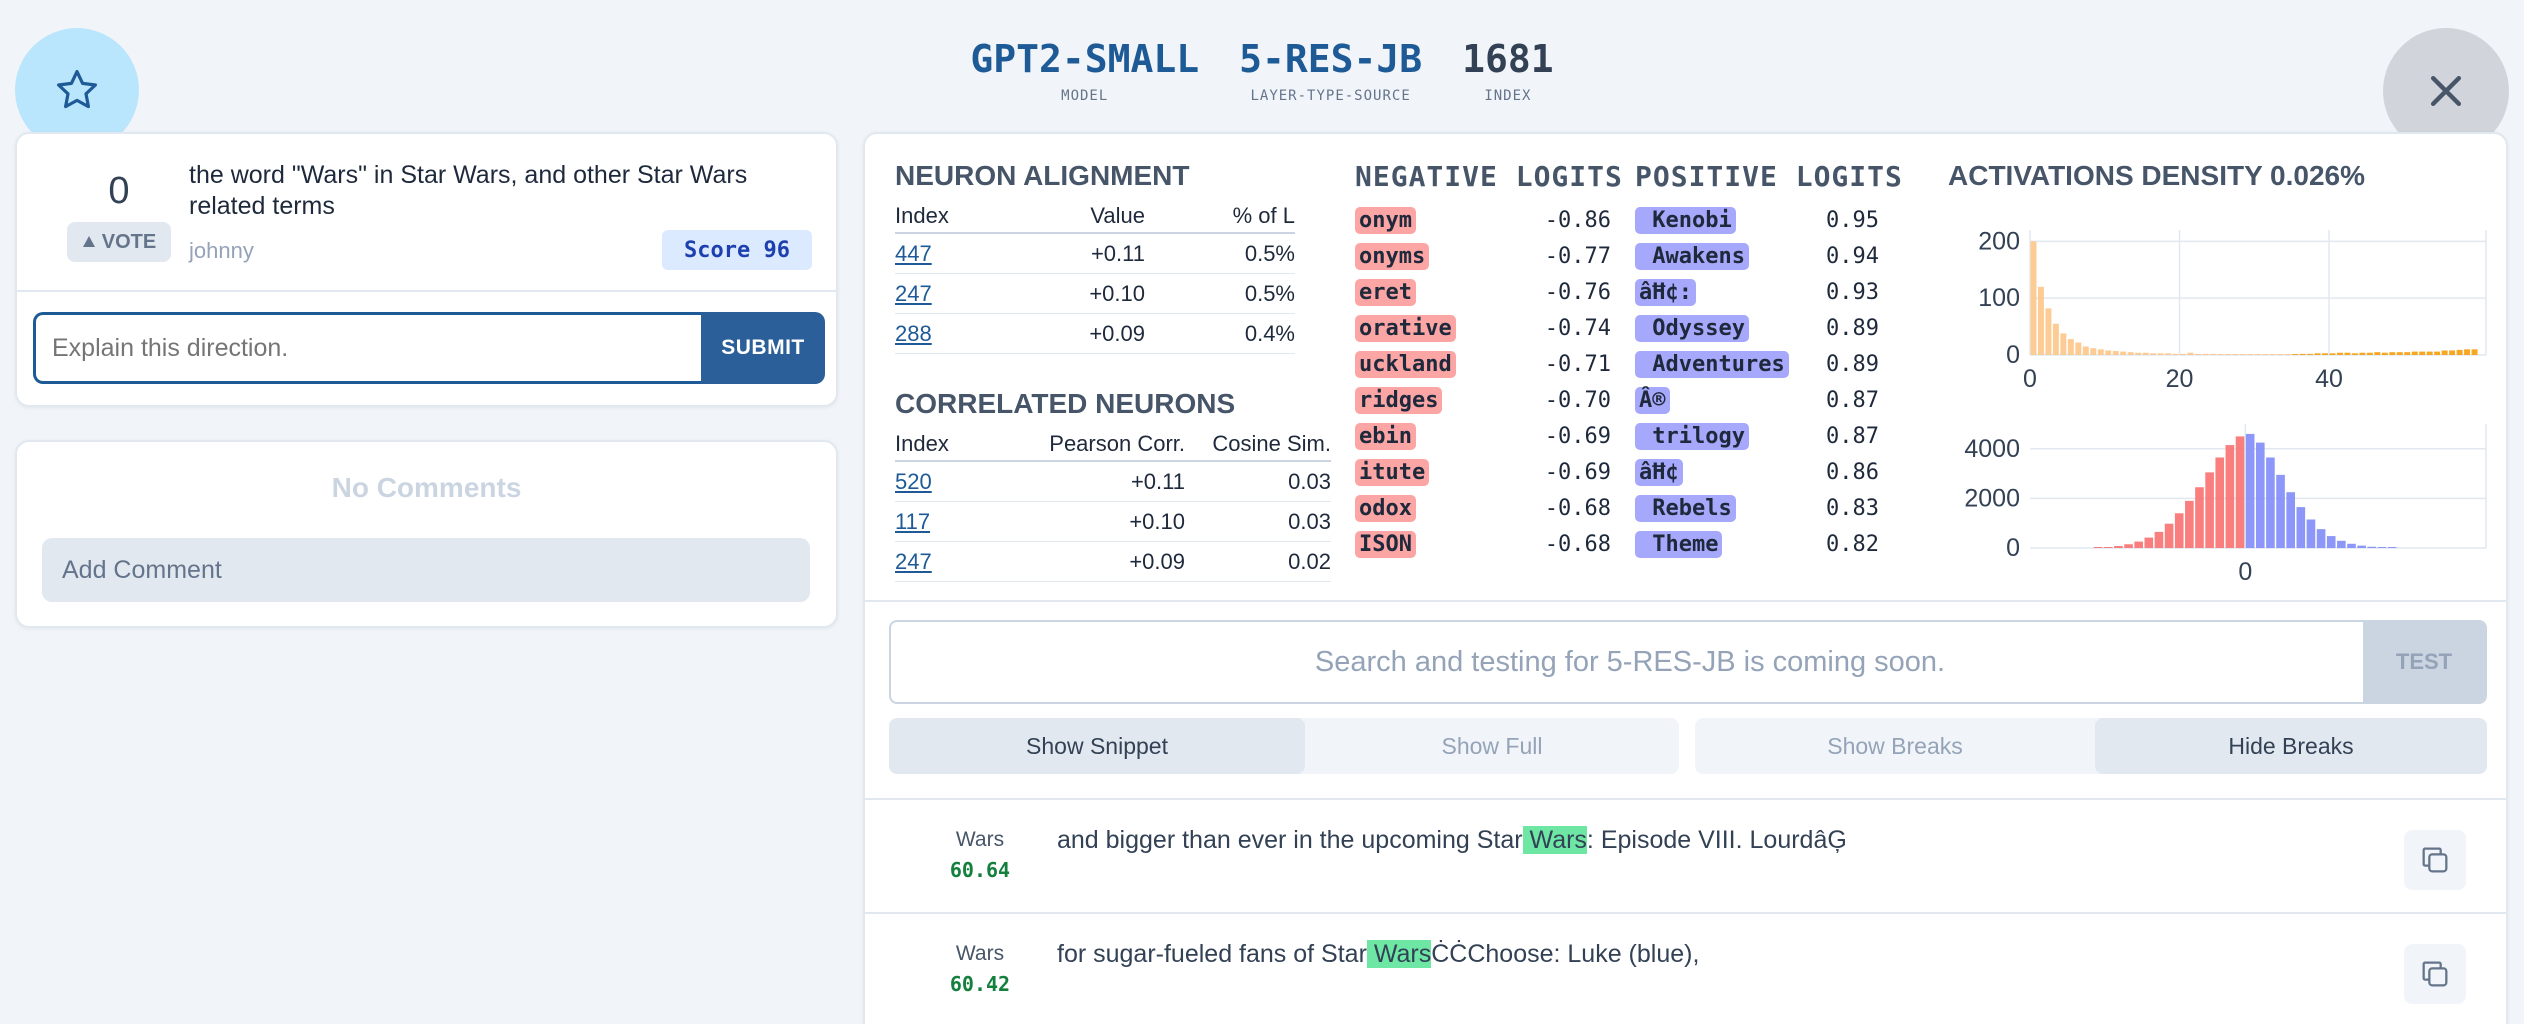  What do you see at coordinates (980, 984) in the screenshot?
I see `snippet-activation: 60.42` at bounding box center [980, 984].